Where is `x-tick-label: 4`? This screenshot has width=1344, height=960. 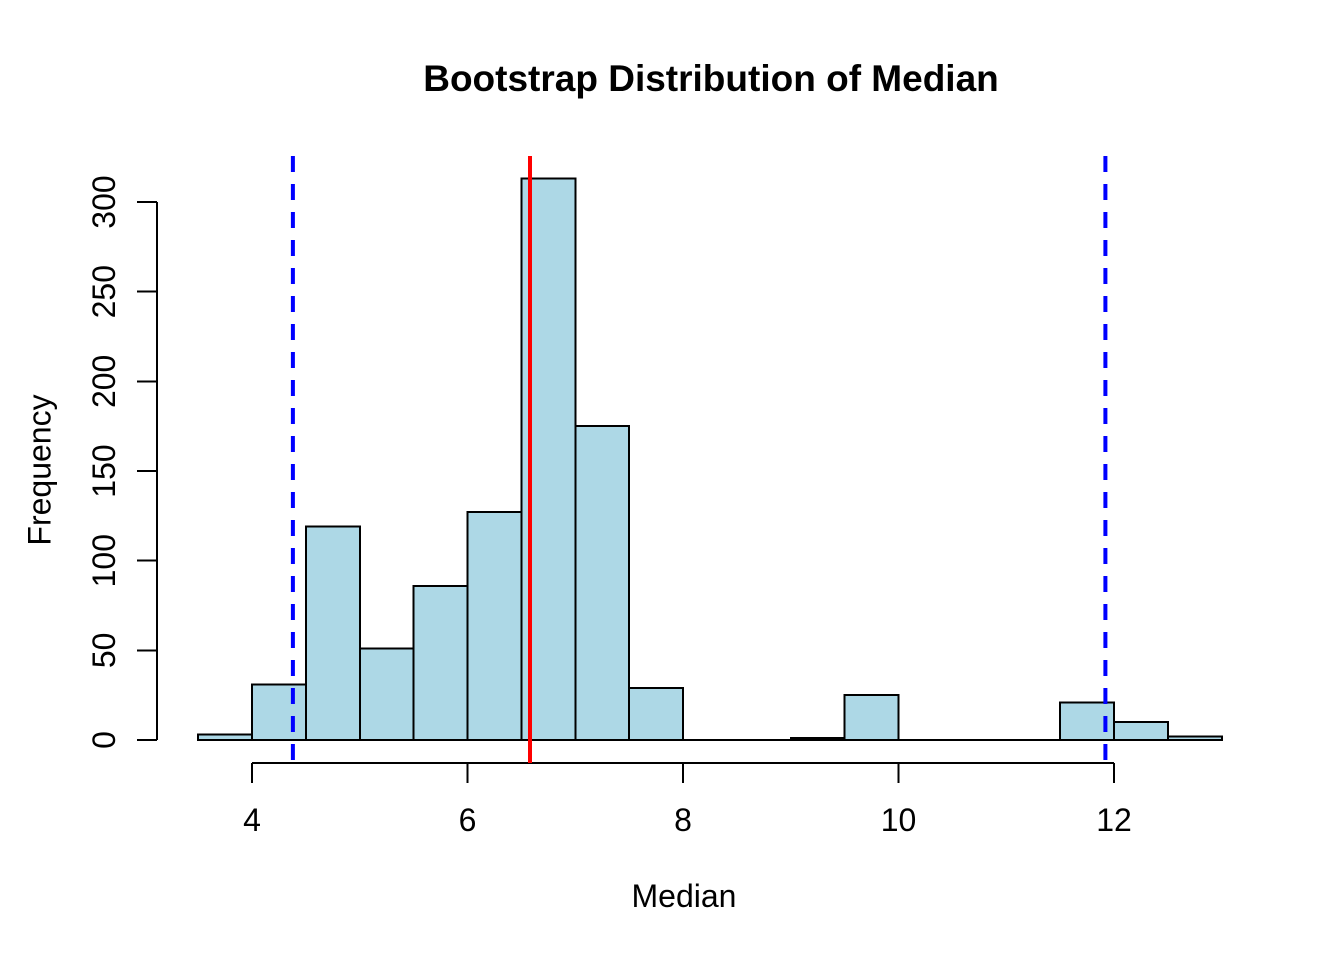
x-tick-label: 4 is located at coordinates (252, 820).